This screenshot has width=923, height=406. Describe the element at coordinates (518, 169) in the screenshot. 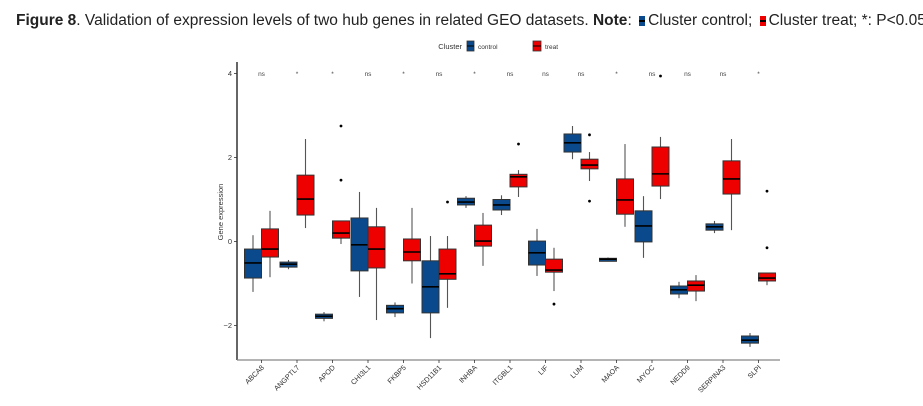

I see `box-treat-itgbl1` at that location.